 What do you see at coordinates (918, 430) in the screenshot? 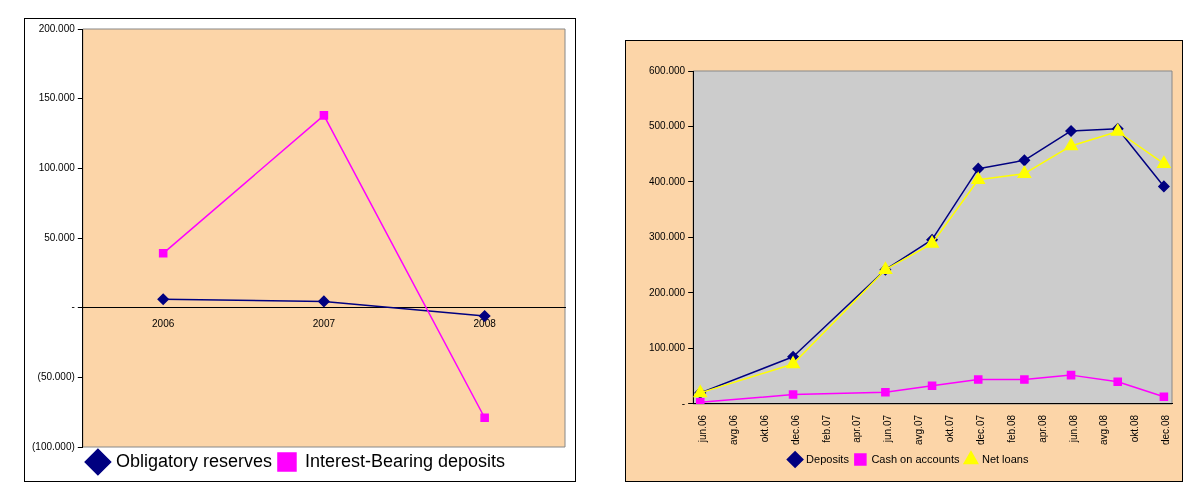
I see `x-tick-label: avg.07` at bounding box center [918, 430].